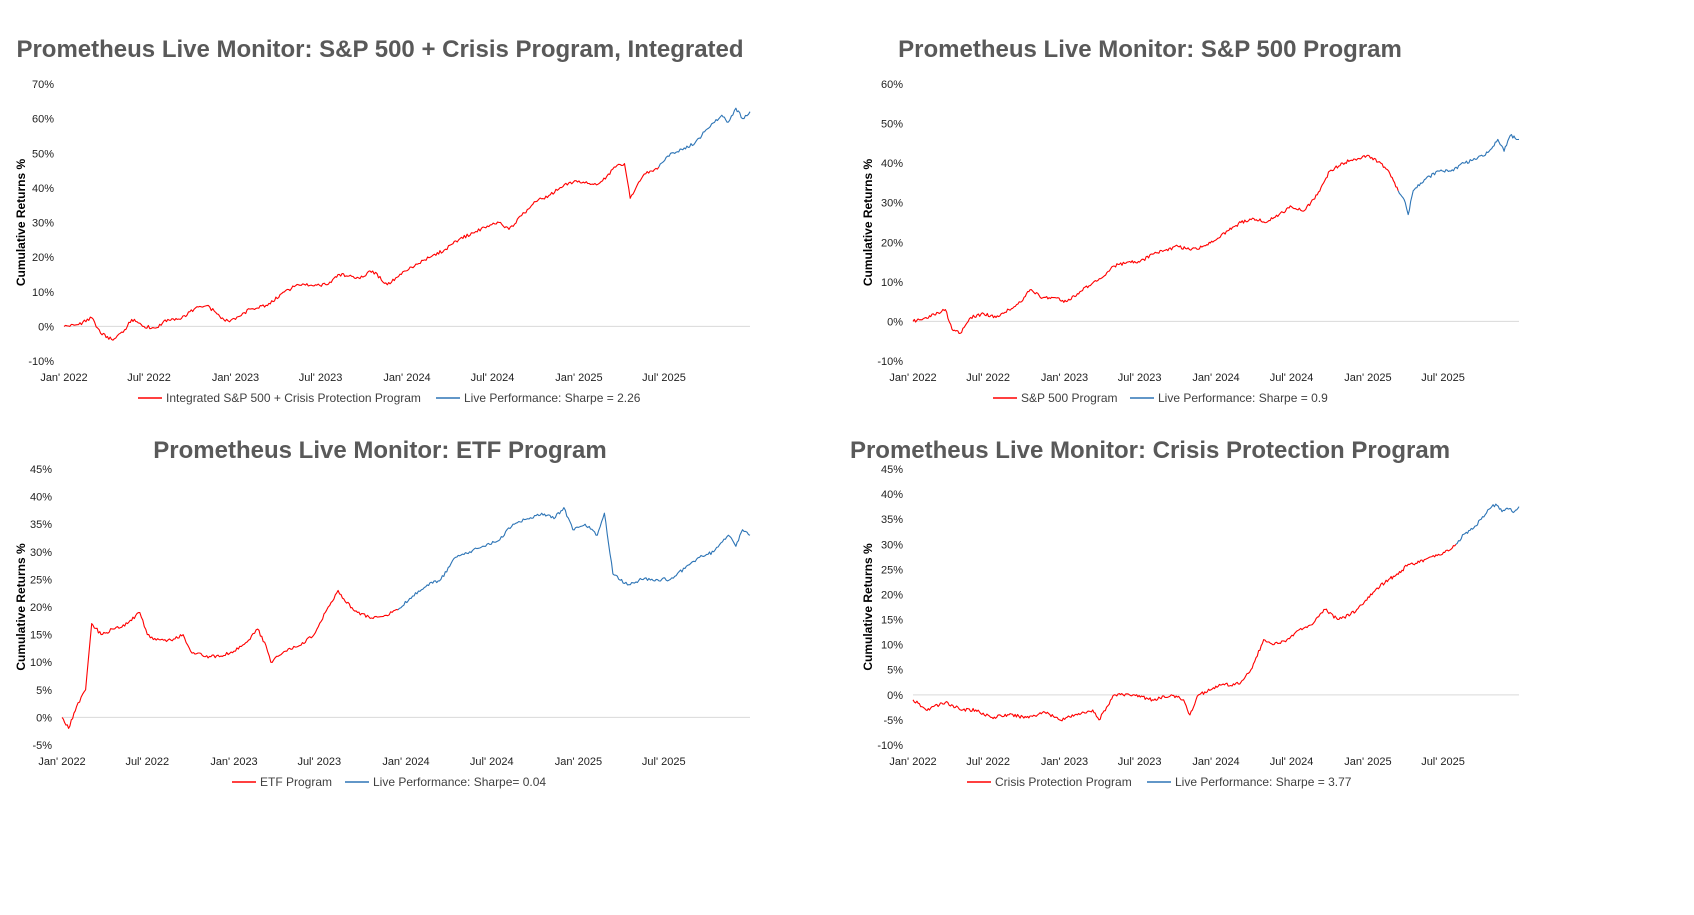  Describe the element at coordinates (1063, 782) in the screenshot. I see `legend-label: Crisis Protection Program` at that location.